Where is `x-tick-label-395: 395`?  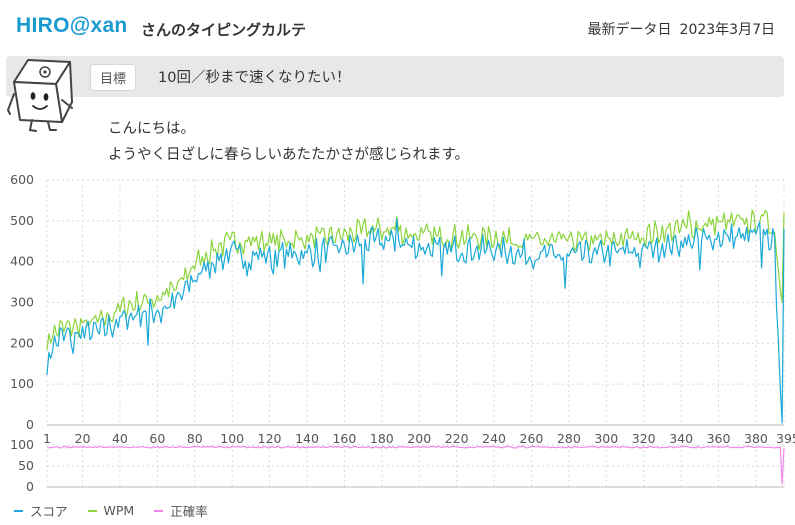 x-tick-label-395: 395 is located at coordinates (785, 438).